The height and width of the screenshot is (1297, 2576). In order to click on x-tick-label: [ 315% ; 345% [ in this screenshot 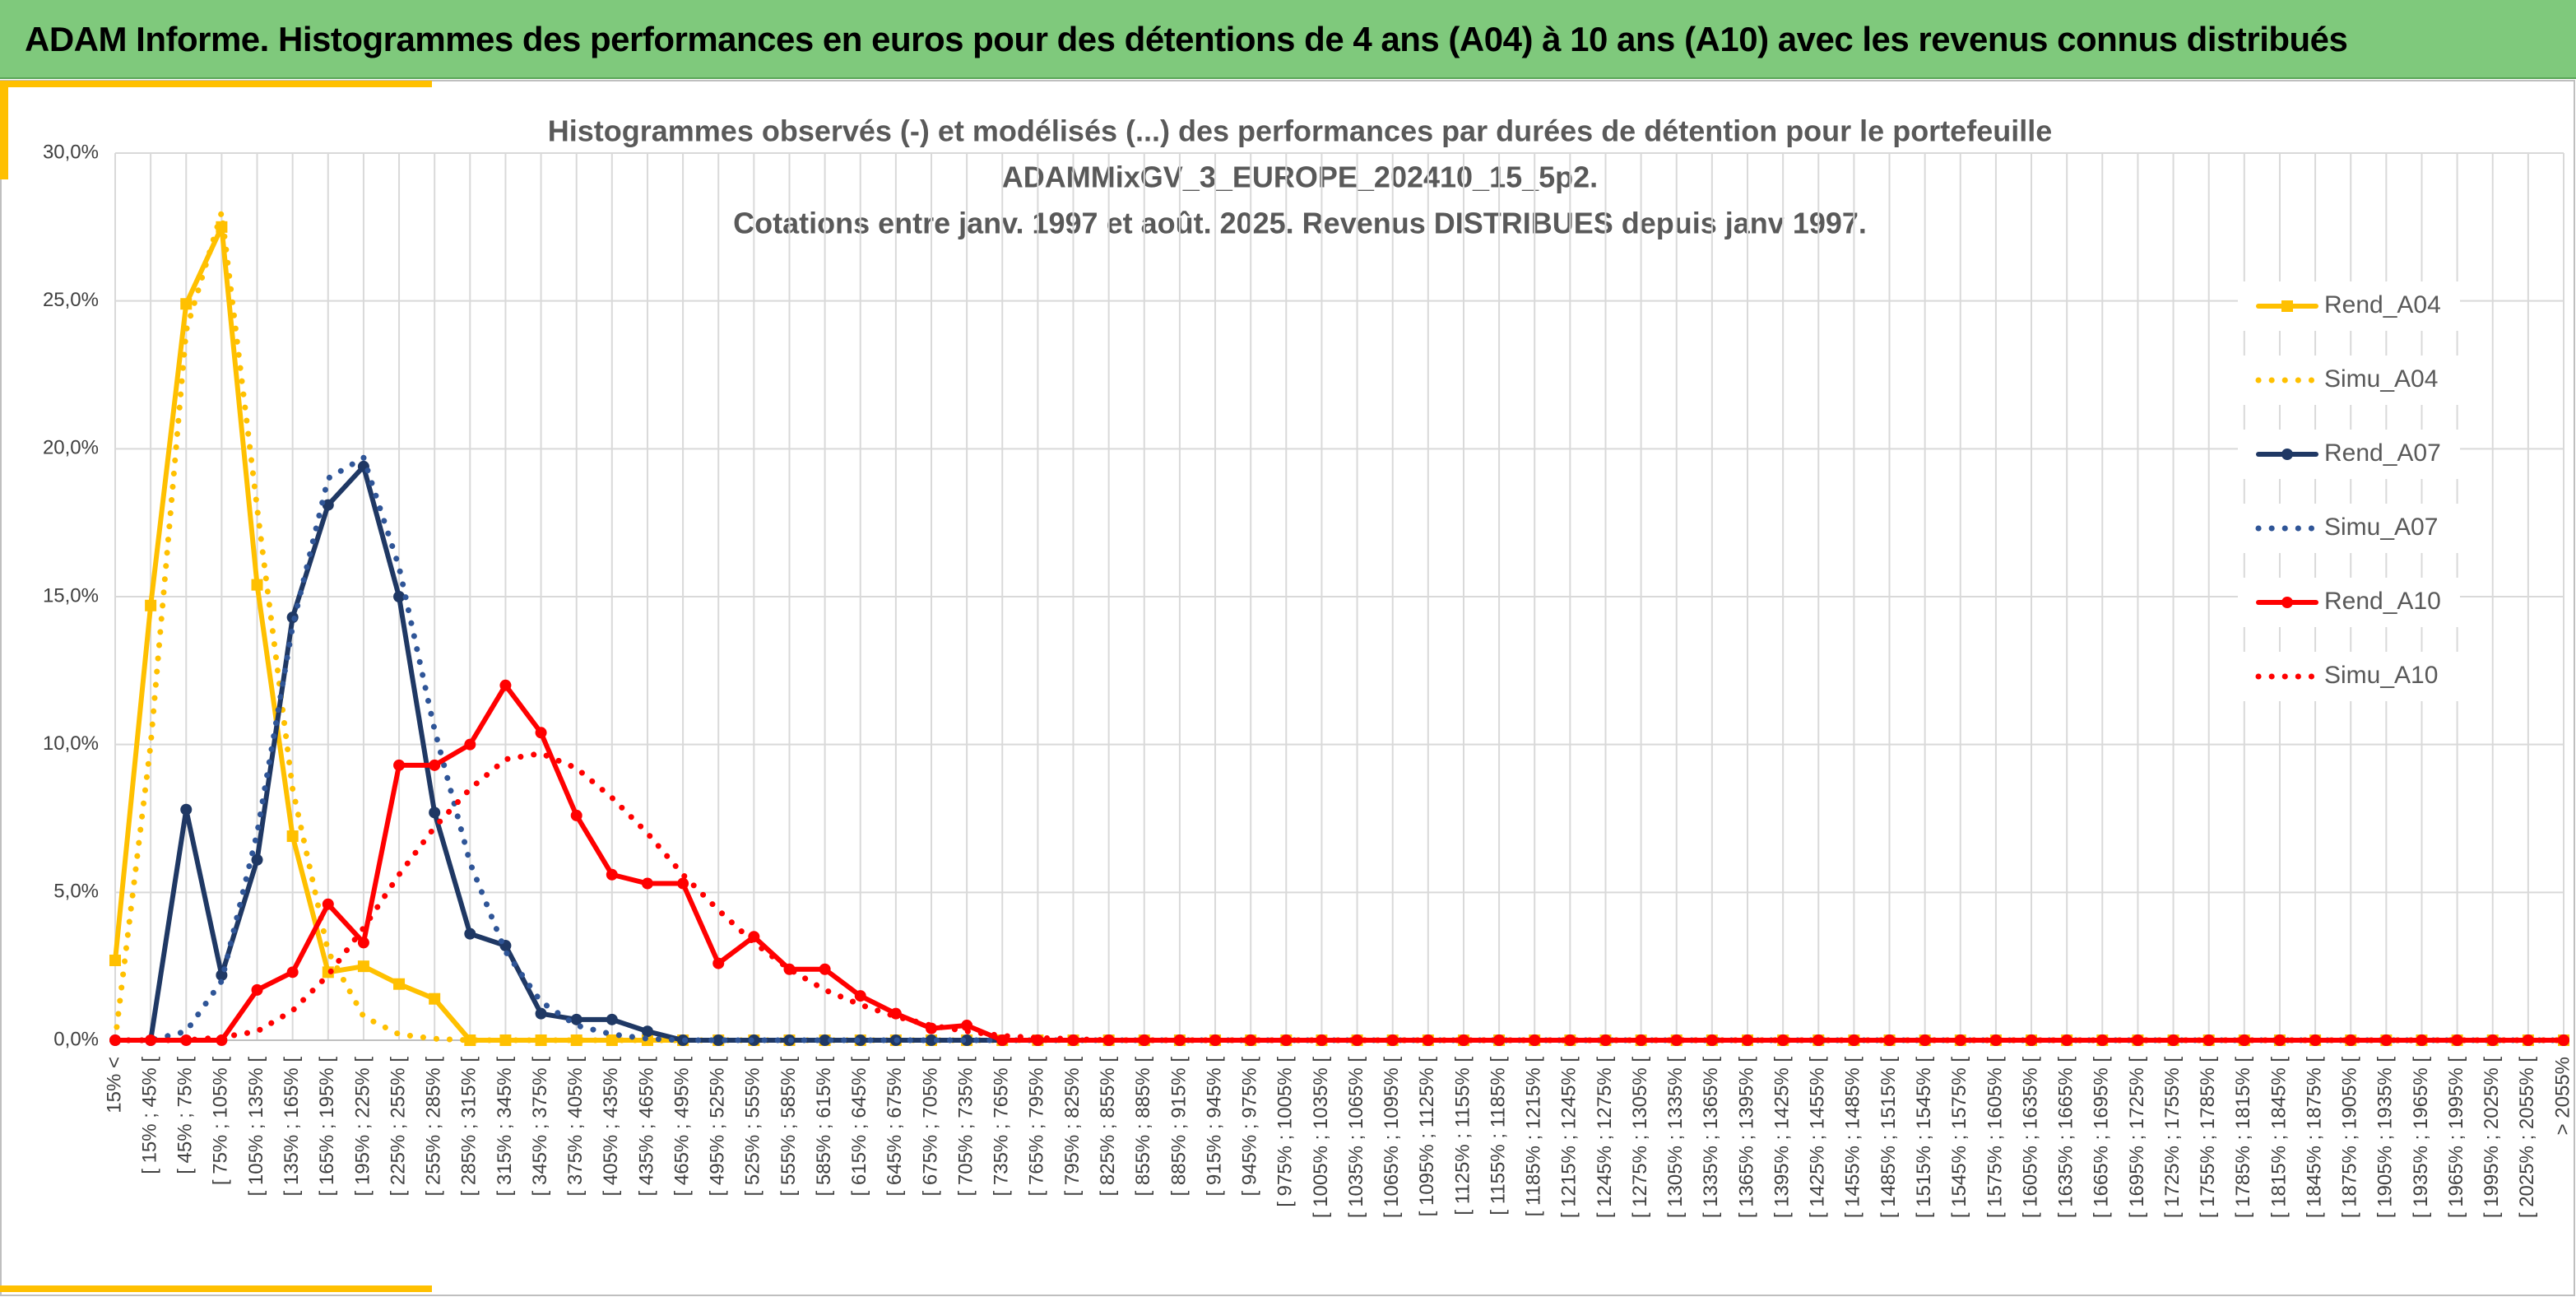, I will do `click(505, 1127)`.